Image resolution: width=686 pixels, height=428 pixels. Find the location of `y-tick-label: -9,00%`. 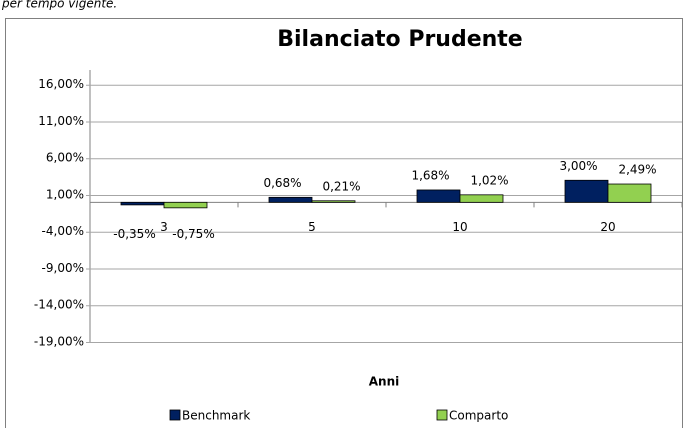

y-tick-label: -9,00% is located at coordinates (63, 268).